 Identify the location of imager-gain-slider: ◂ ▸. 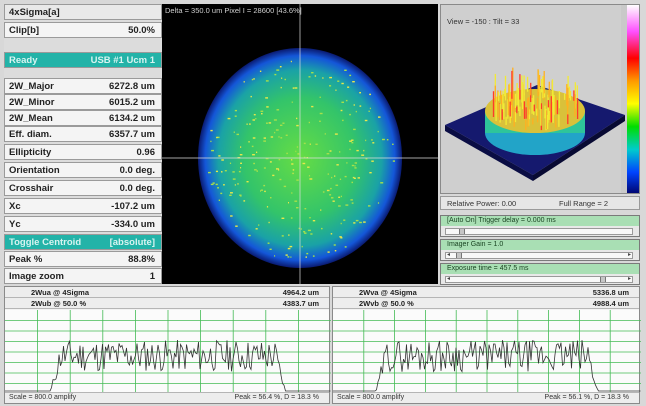
(539, 255).